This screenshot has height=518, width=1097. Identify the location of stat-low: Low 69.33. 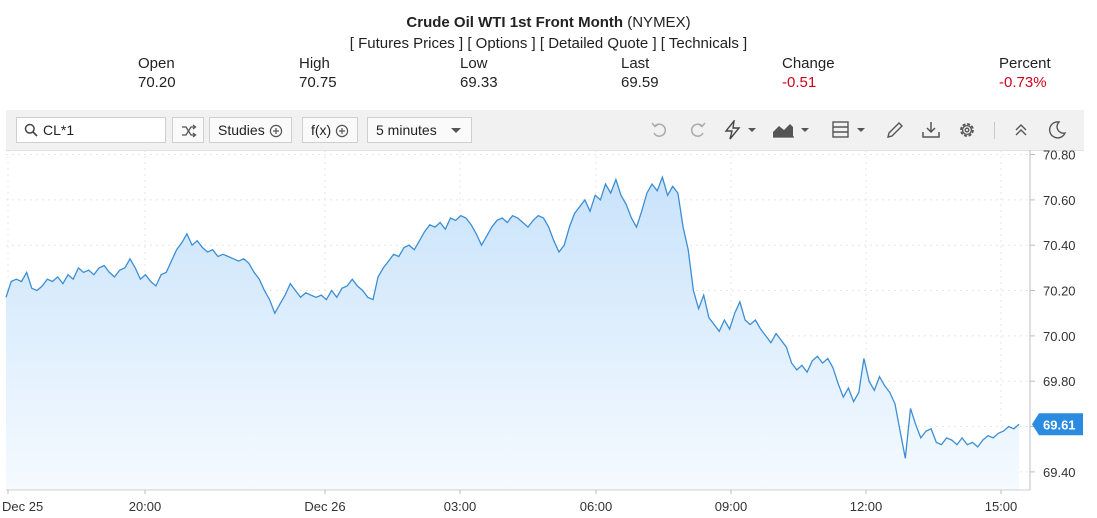
(479, 73).